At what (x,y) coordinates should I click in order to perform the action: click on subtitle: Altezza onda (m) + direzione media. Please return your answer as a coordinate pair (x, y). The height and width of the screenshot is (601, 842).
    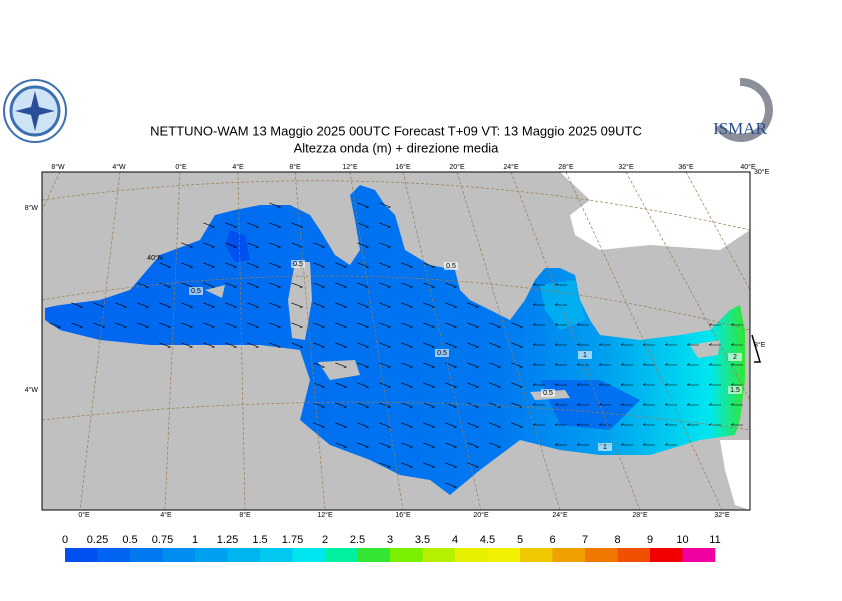
    Looking at the image, I should click on (397, 147).